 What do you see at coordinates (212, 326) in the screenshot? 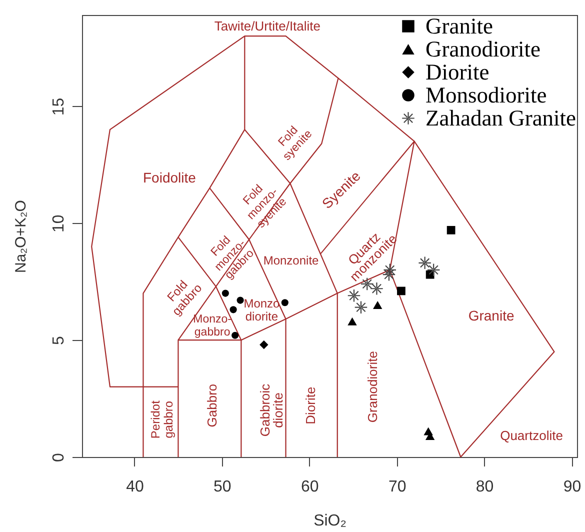
I see `annotation: Monzo- gabbro` at bounding box center [212, 326].